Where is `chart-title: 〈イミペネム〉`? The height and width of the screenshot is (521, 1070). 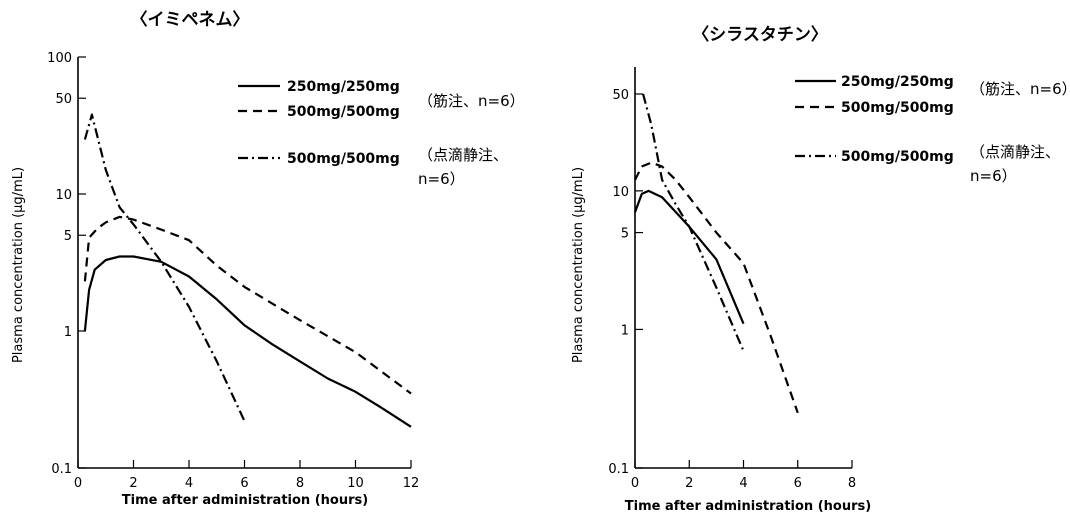
chart-title: 〈イミペネム〉 is located at coordinates (190, 19).